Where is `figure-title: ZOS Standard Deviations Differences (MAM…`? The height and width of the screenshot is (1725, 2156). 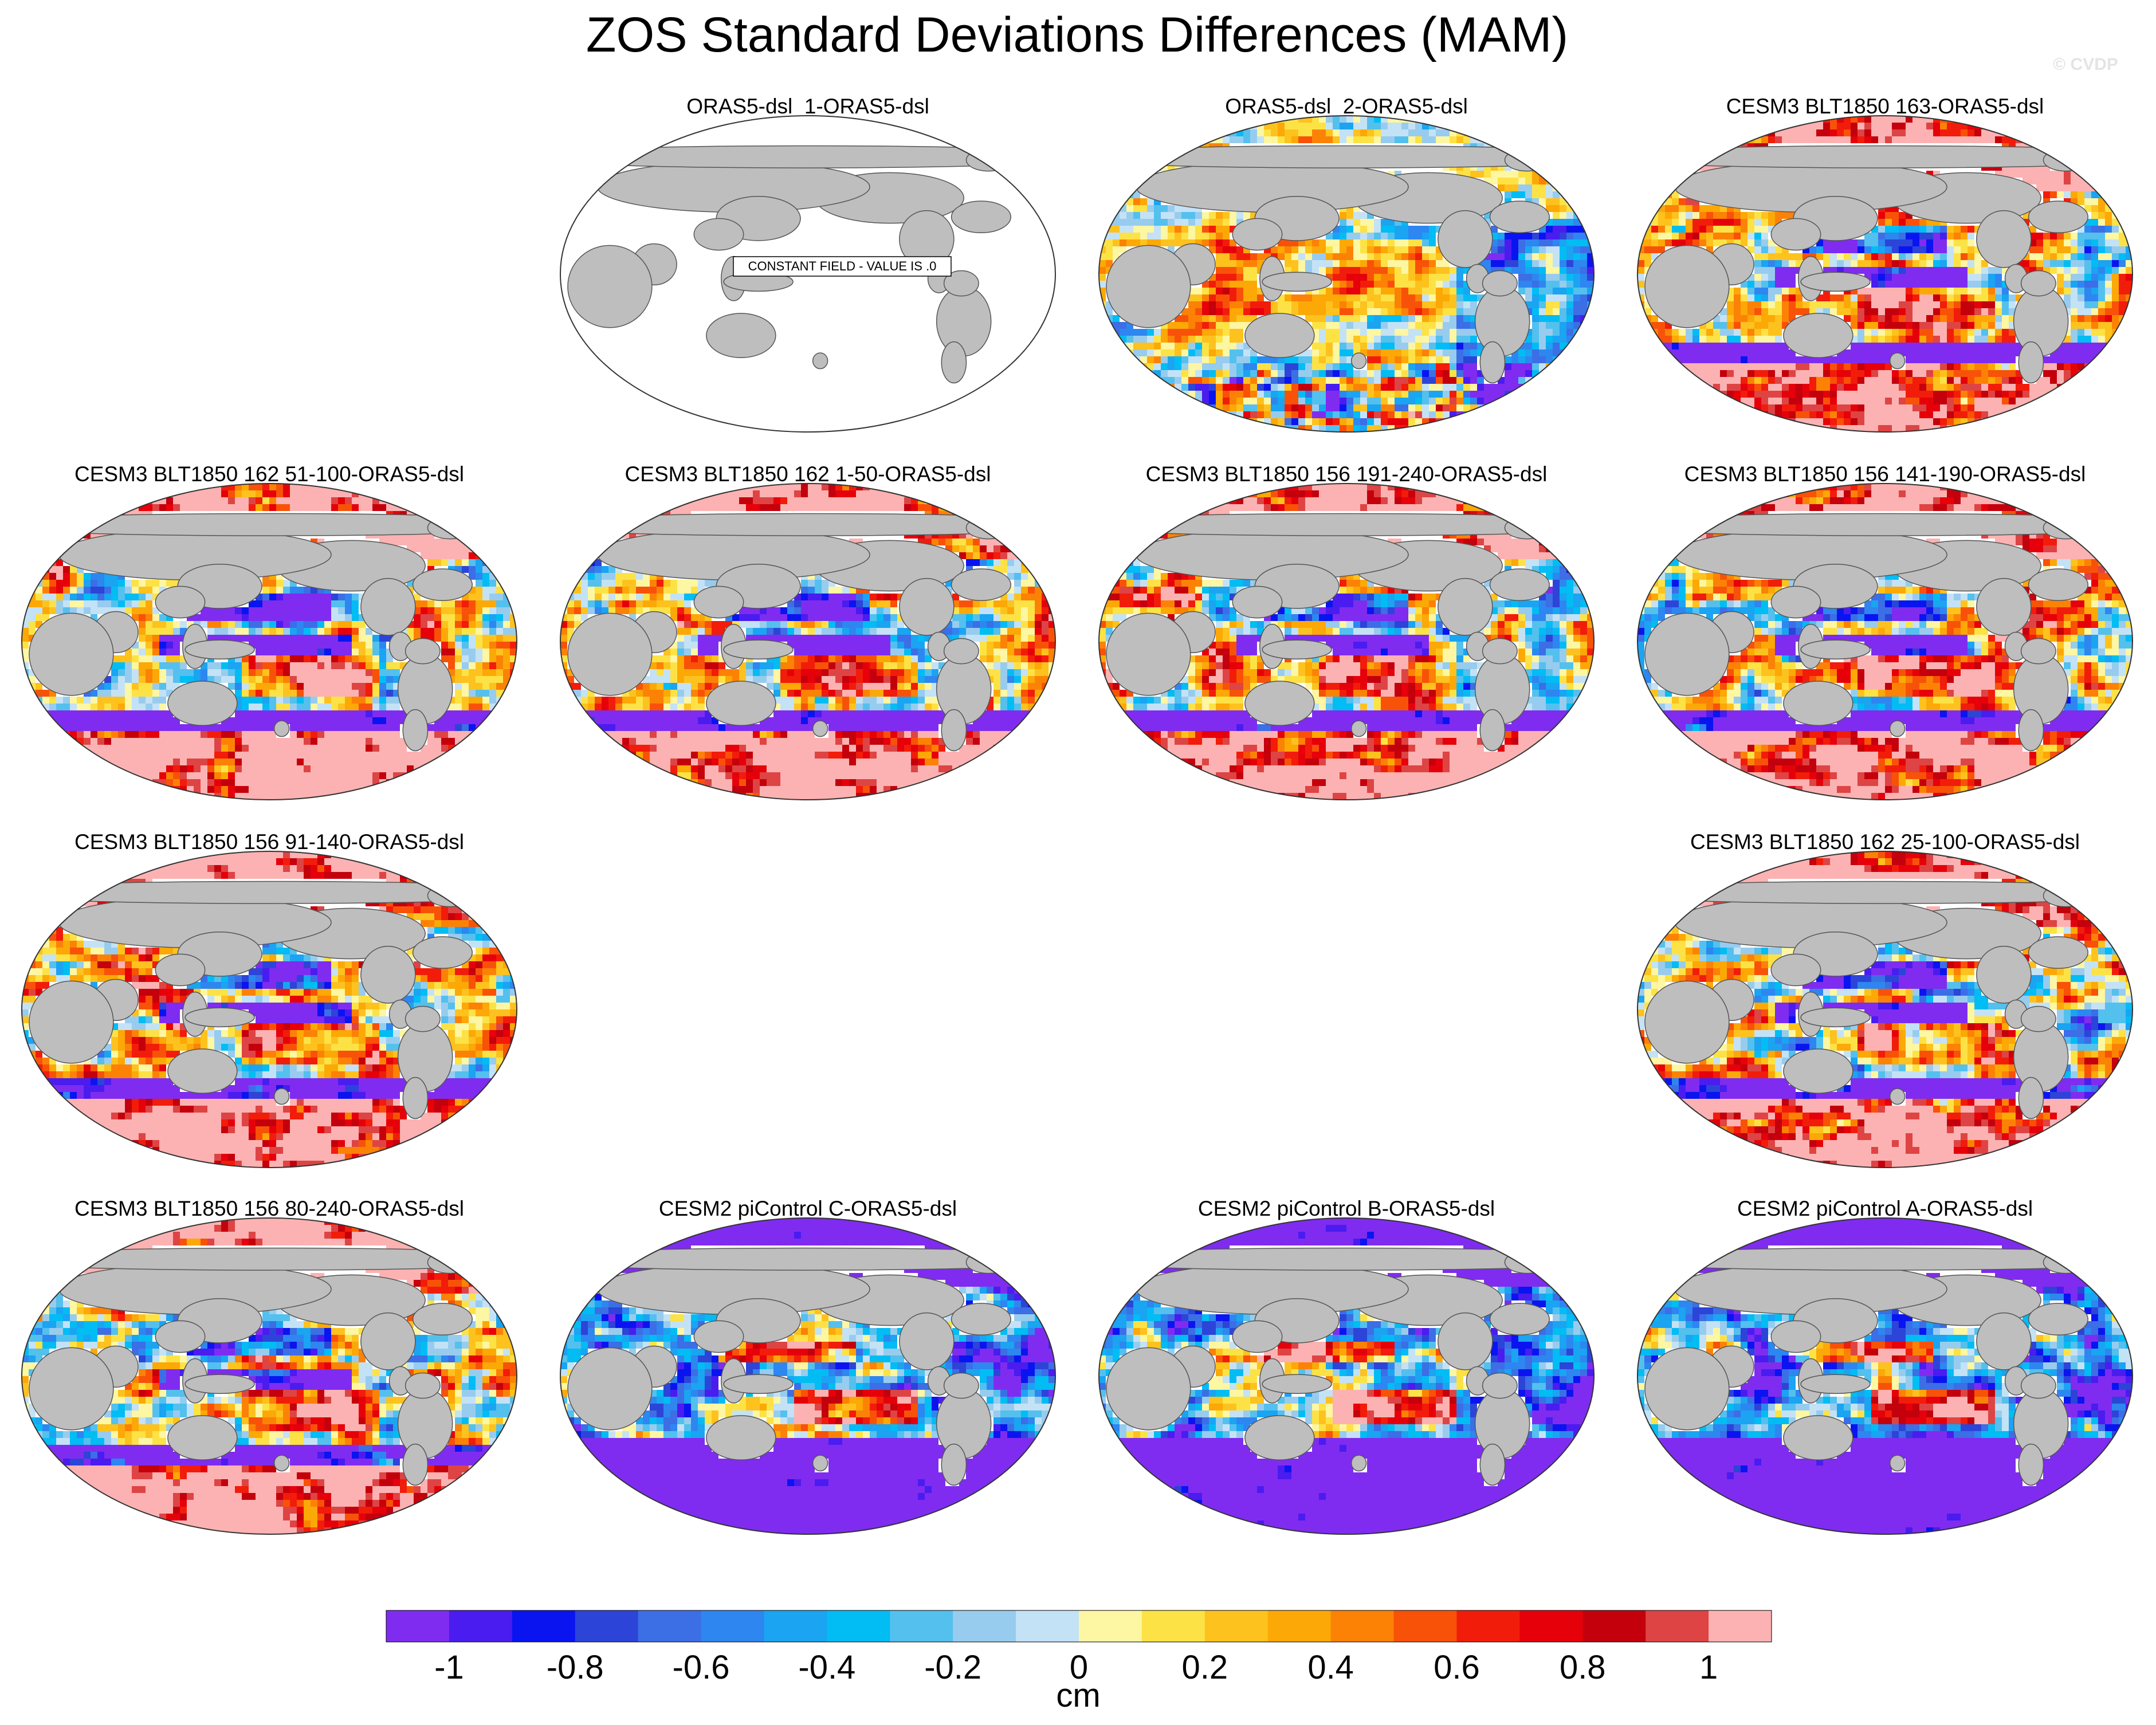
figure-title: ZOS Standard Deviations Differences (MAM… is located at coordinates (1077, 34).